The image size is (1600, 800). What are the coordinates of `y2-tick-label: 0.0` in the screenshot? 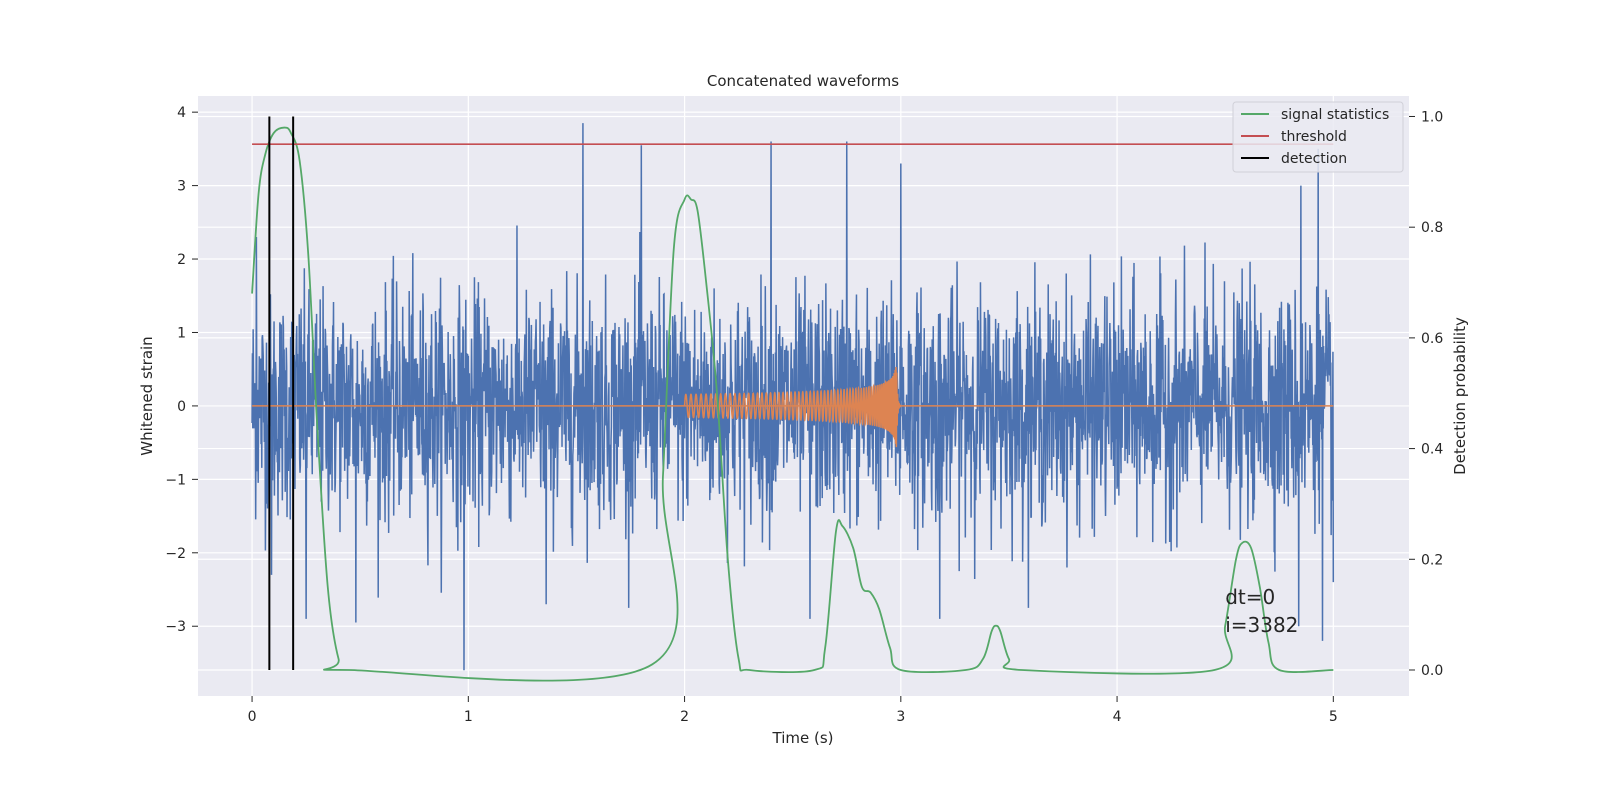 It's located at (1432, 671).